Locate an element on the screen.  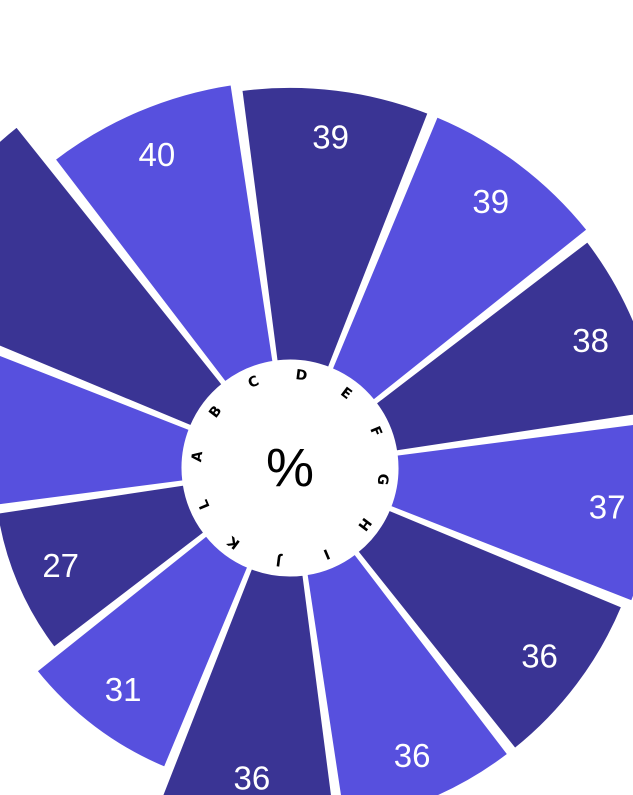
value-label-G: 37 is located at coordinates (607, 506).